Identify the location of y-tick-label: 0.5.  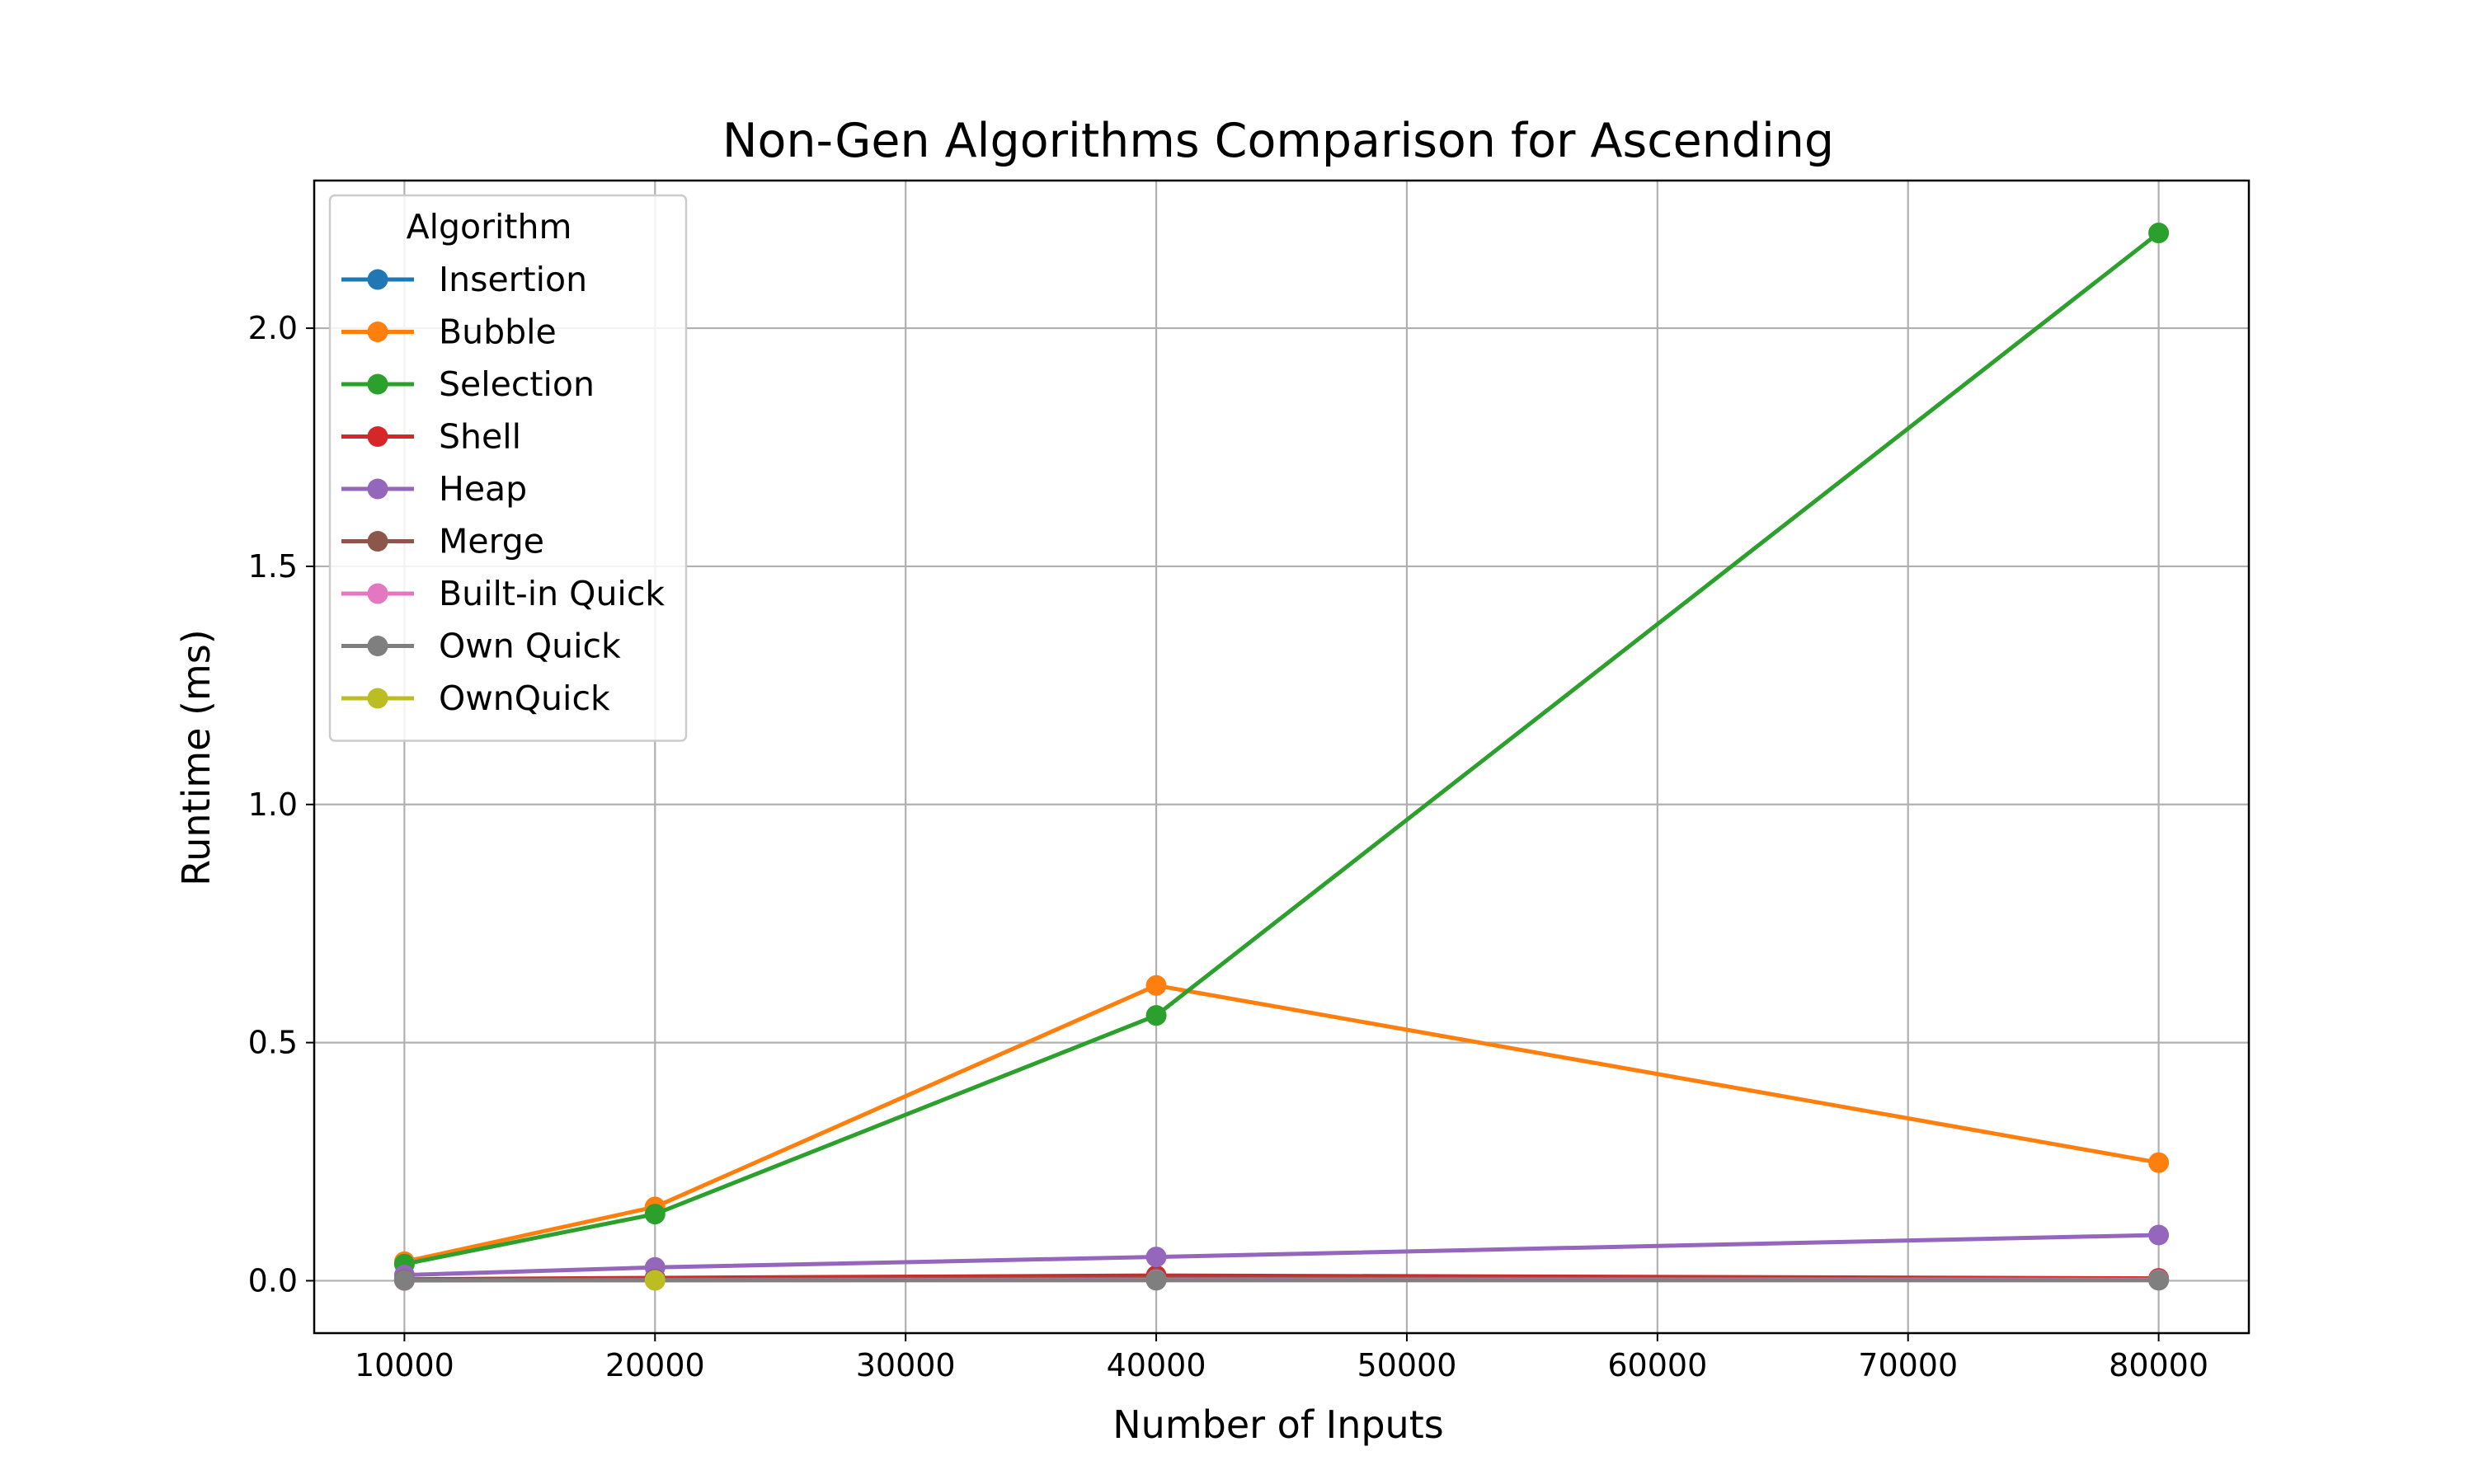
(273, 1043).